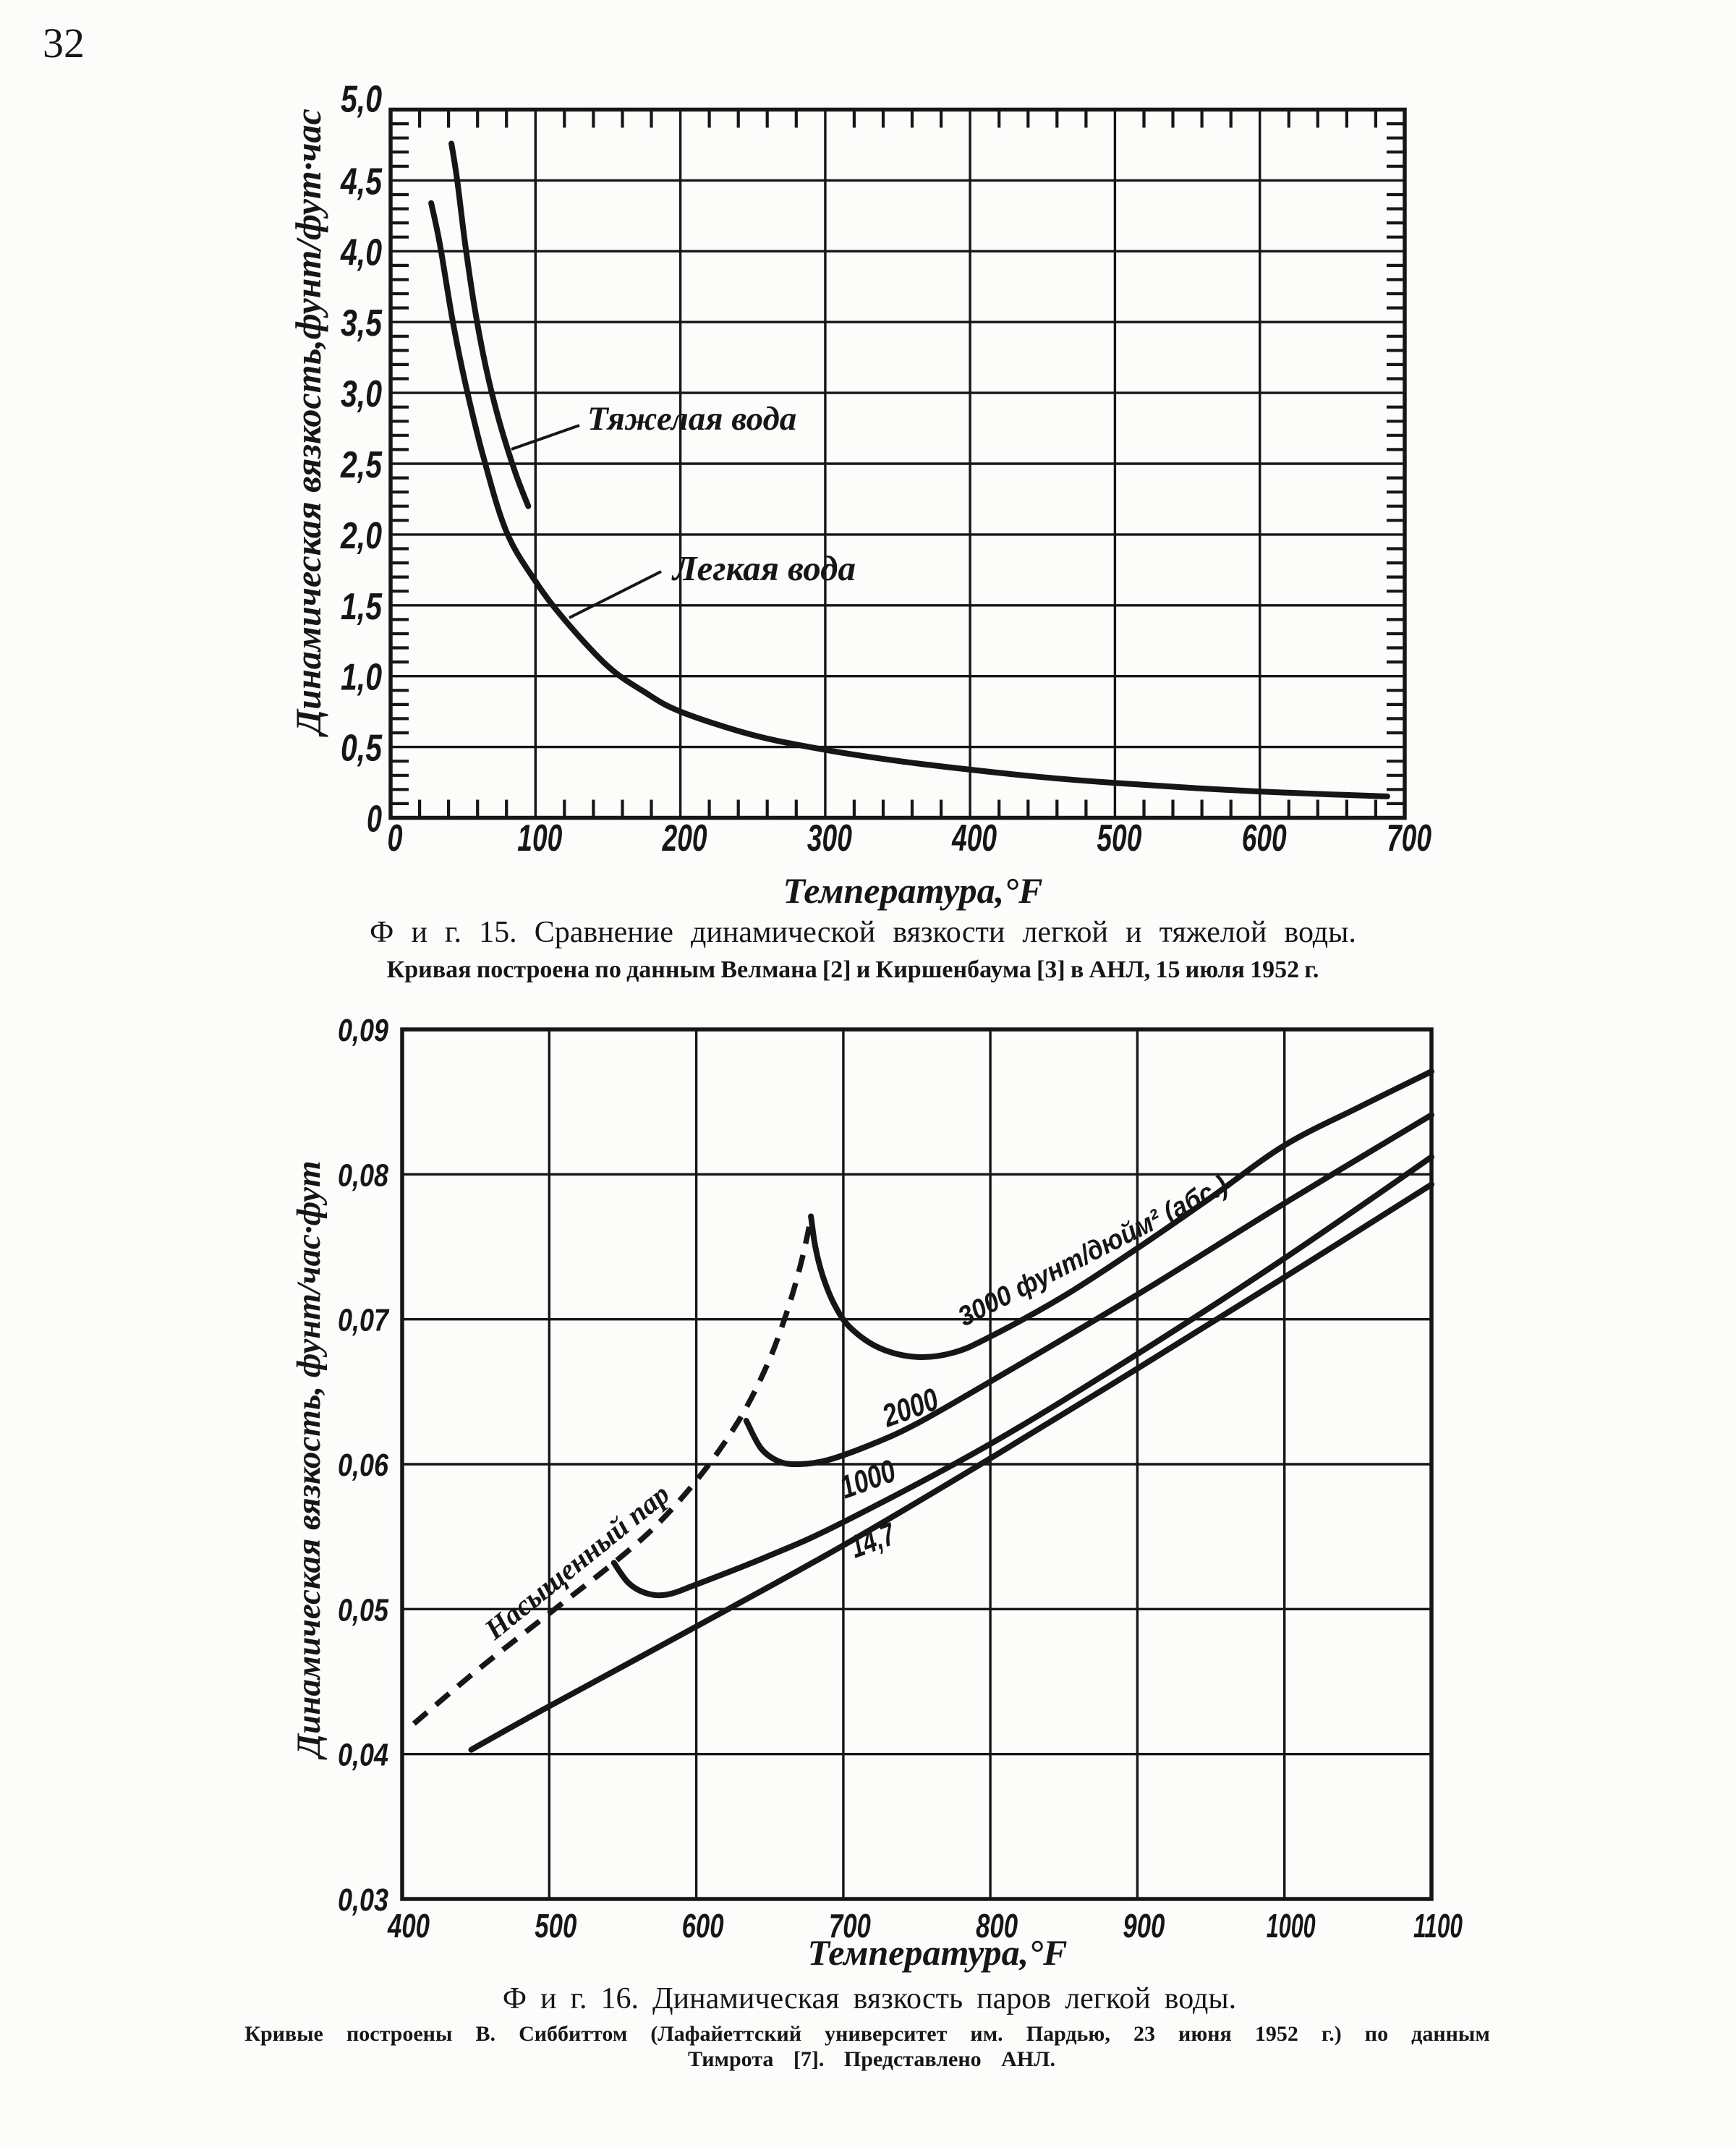 This screenshot has width=1736, height=2150. Describe the element at coordinates (1144, 1926) in the screenshot. I see `svg-text: 900` at that location.